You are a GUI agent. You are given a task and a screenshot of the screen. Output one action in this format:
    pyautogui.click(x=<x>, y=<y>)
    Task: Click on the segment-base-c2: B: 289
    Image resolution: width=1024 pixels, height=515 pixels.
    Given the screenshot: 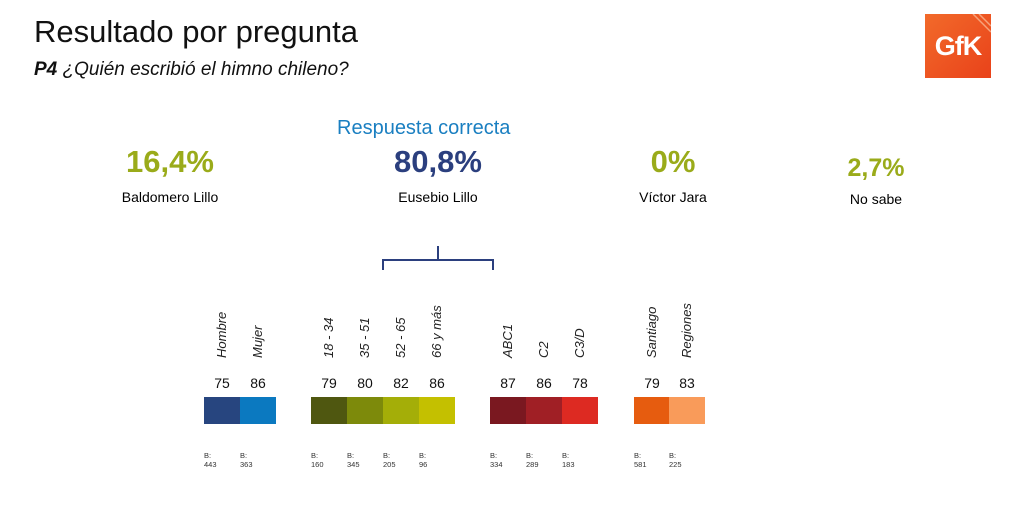 What is the action you would take?
    pyautogui.click(x=532, y=460)
    